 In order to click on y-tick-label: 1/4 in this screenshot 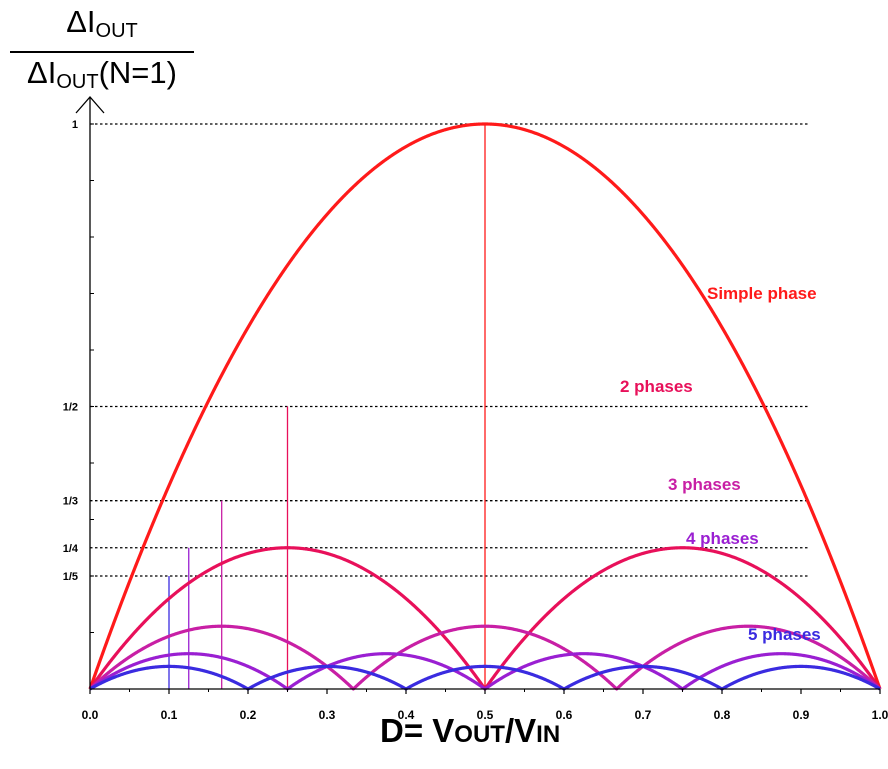, I will do `click(71, 549)`.